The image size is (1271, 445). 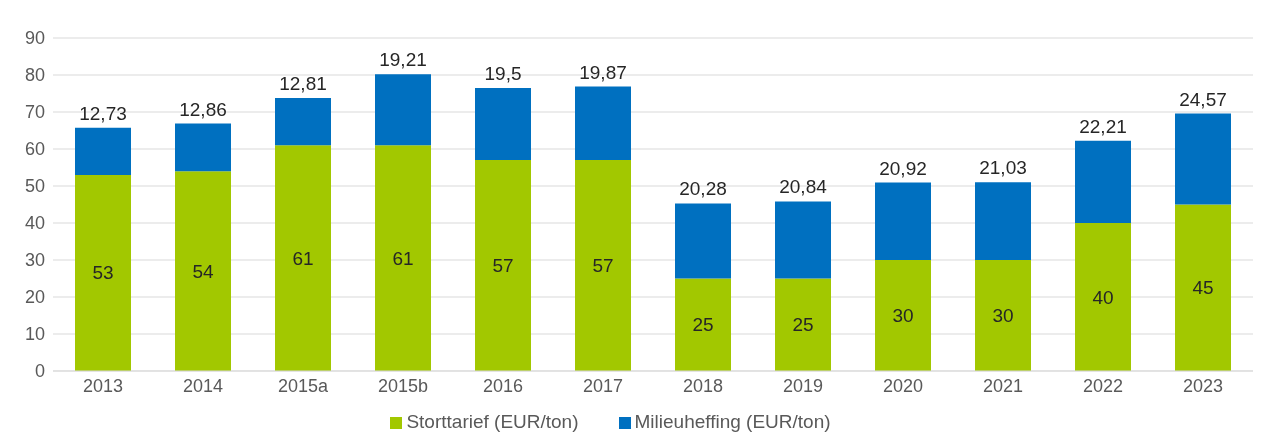 I want to click on legend-label: Milieuheffing (EUR/ton), so click(x=732, y=421).